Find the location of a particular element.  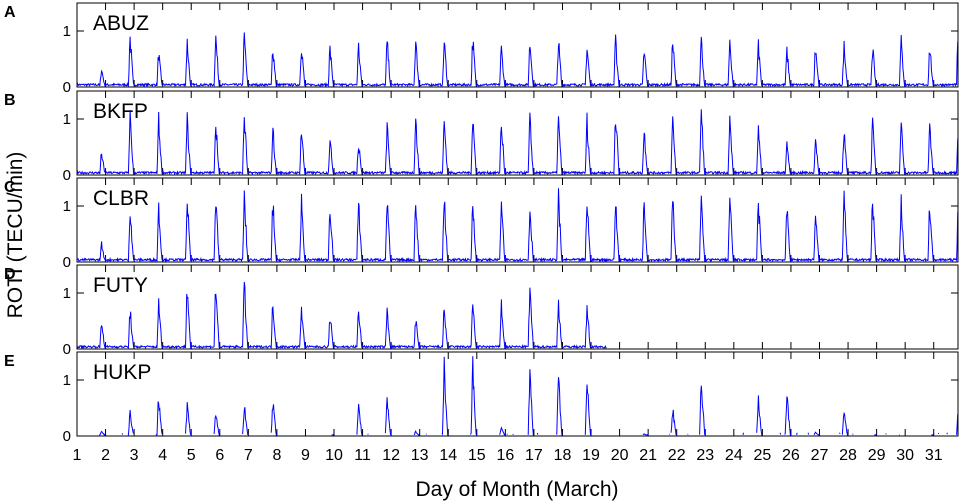

x-tick-label: 6 is located at coordinates (219, 455).